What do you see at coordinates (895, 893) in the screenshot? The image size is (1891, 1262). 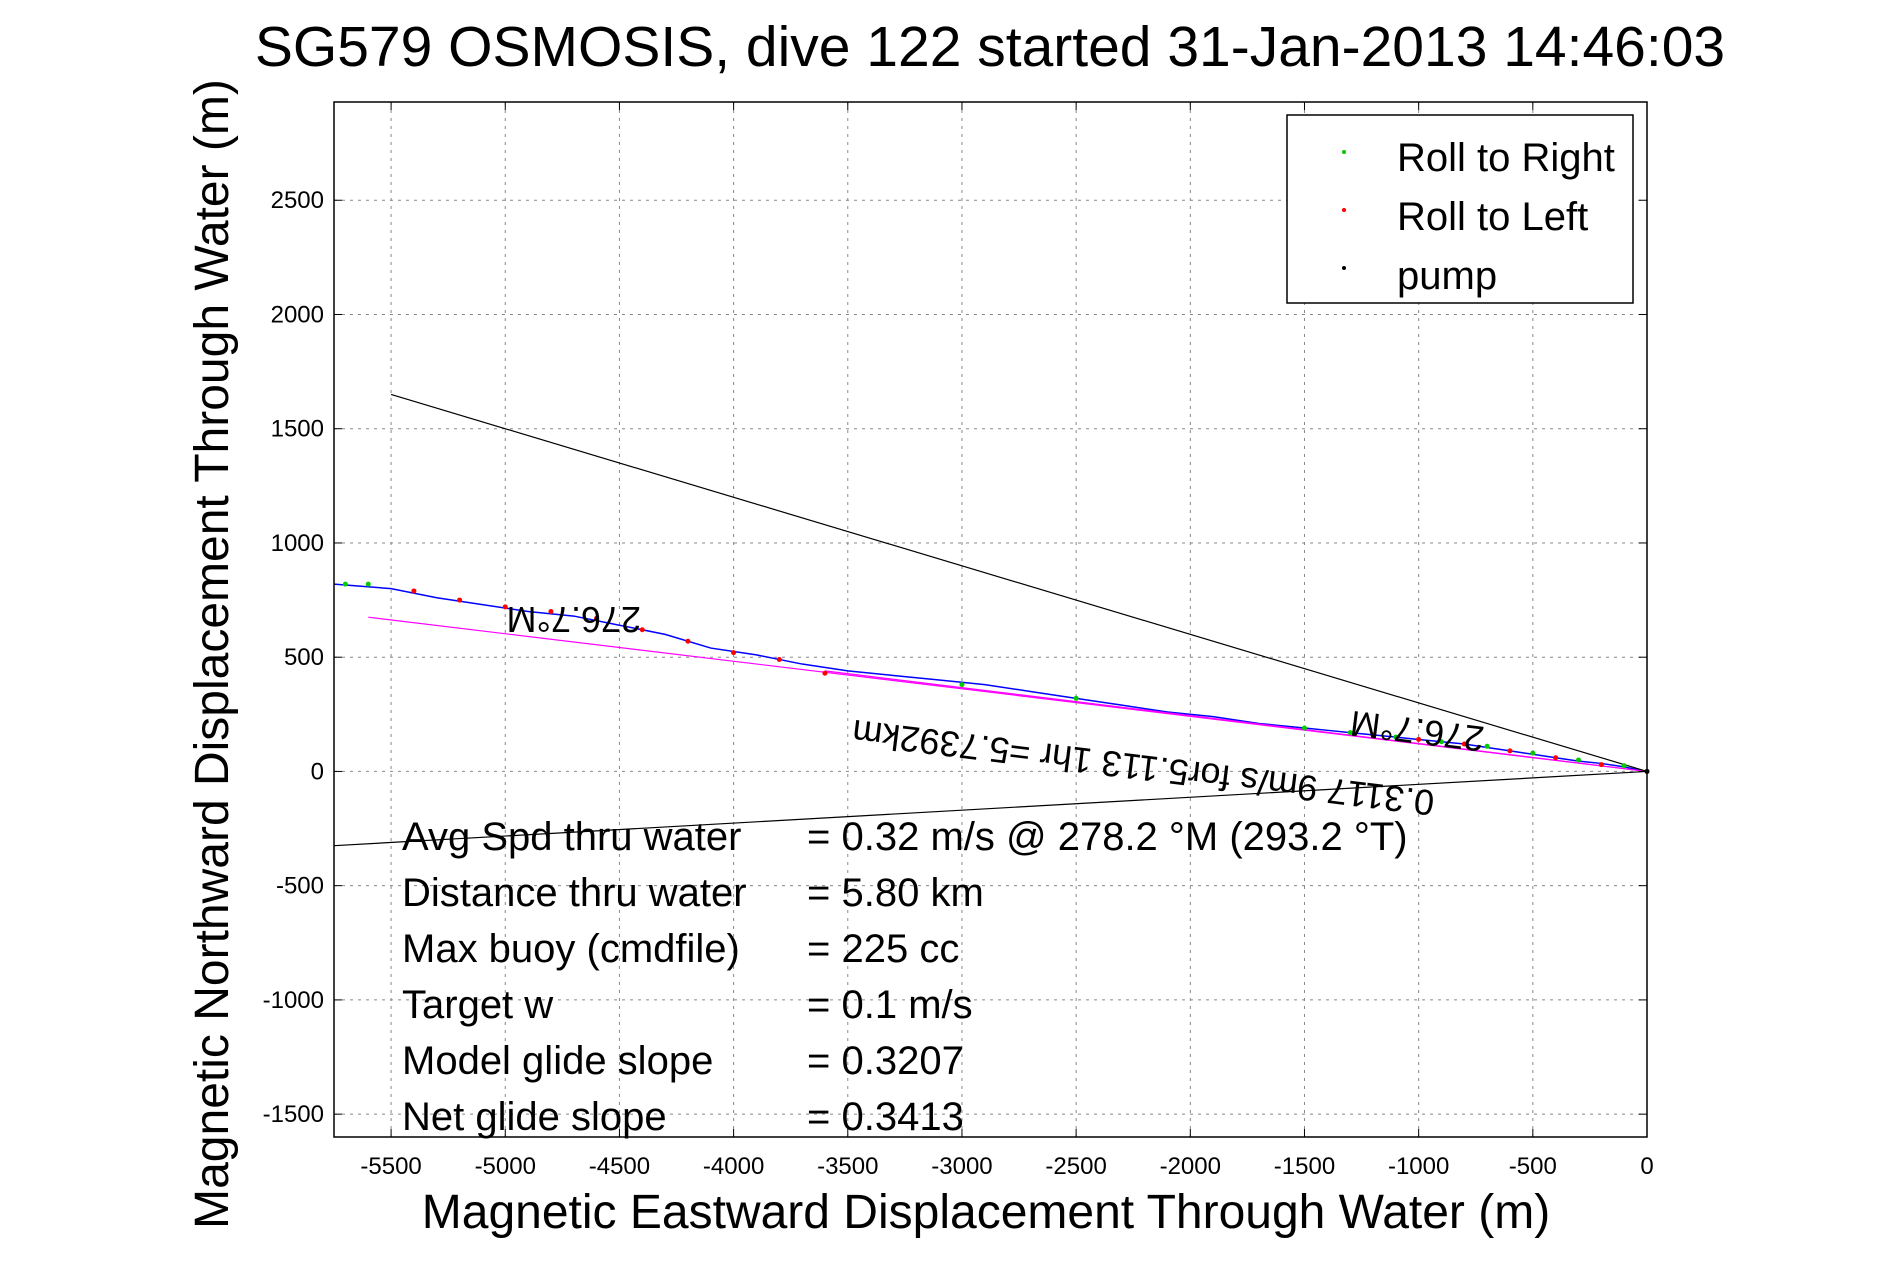 I see `stat-value: = 5.80 km` at bounding box center [895, 893].